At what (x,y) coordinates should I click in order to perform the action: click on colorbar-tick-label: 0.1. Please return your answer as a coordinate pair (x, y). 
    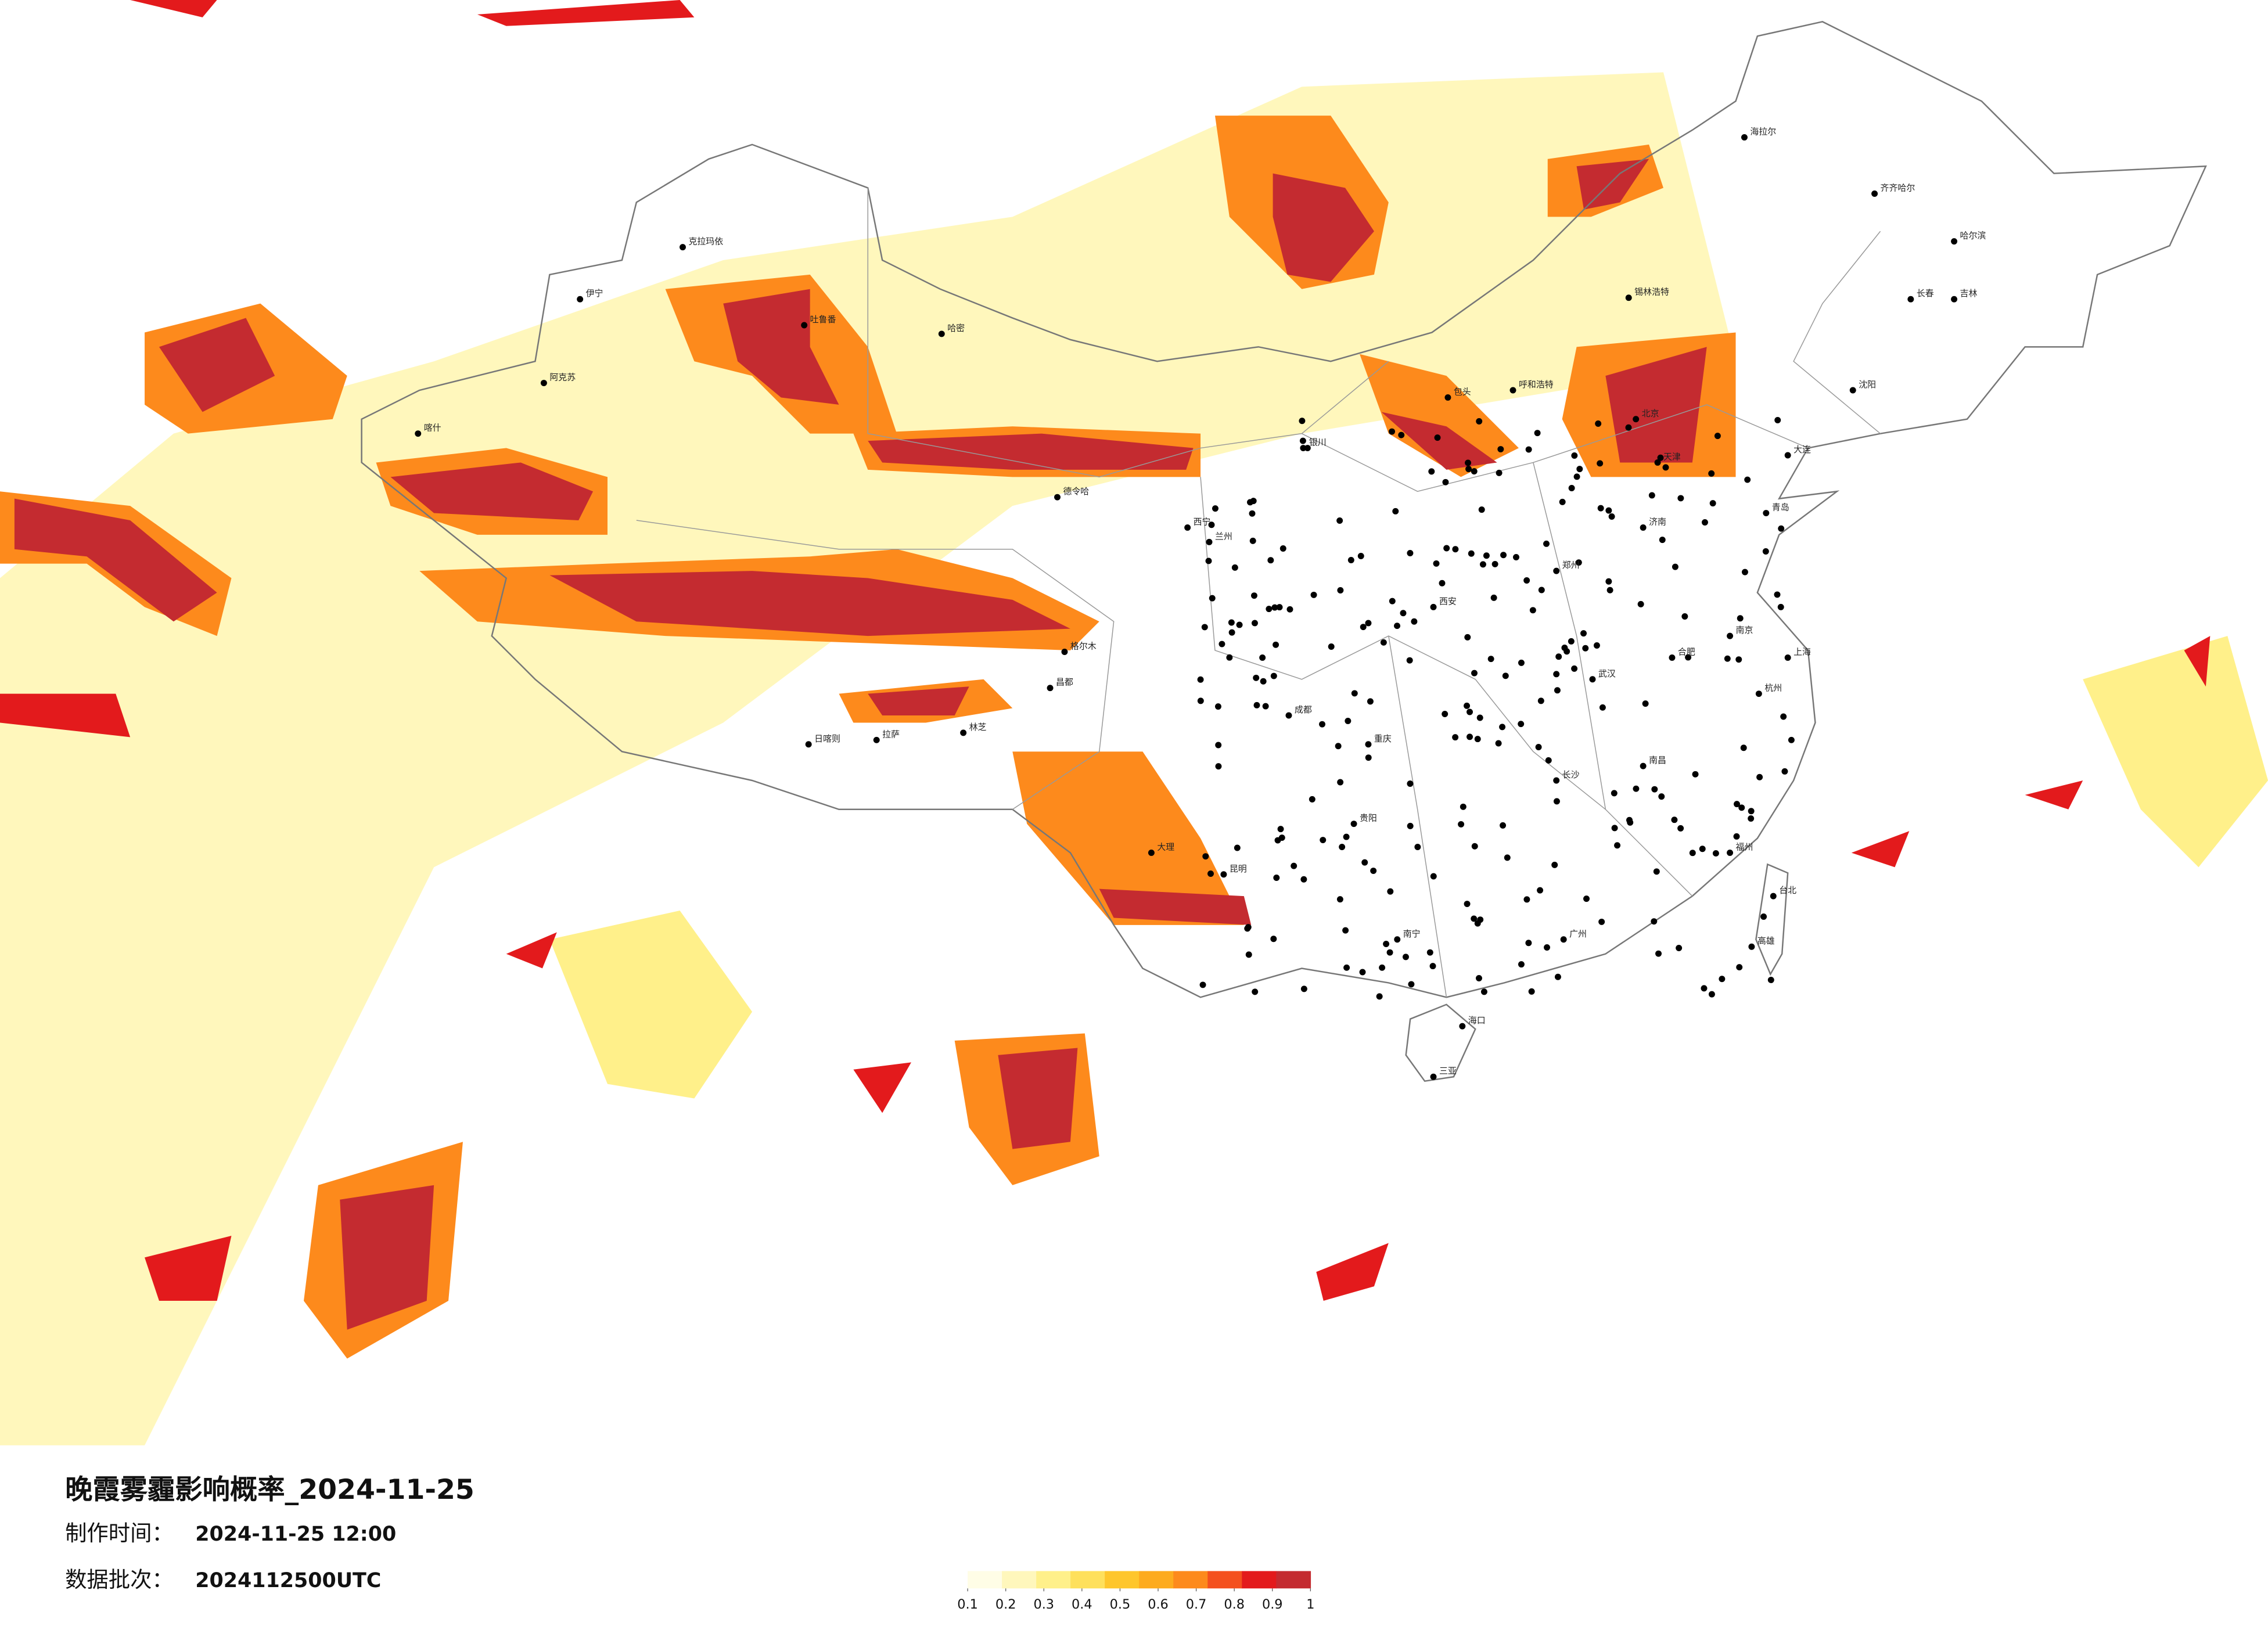
    Looking at the image, I should click on (967, 1604).